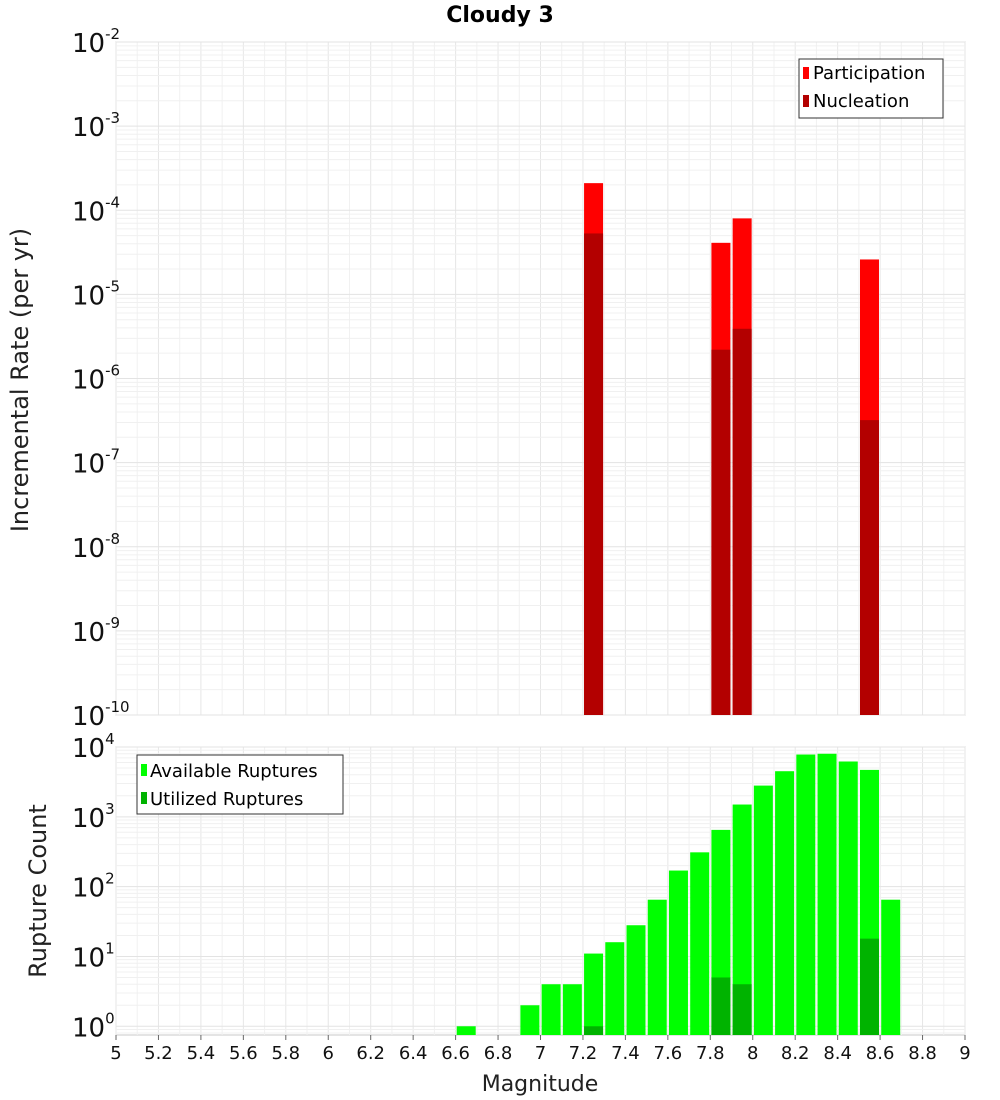  I want to click on legend-swatch-participation, so click(806, 73).